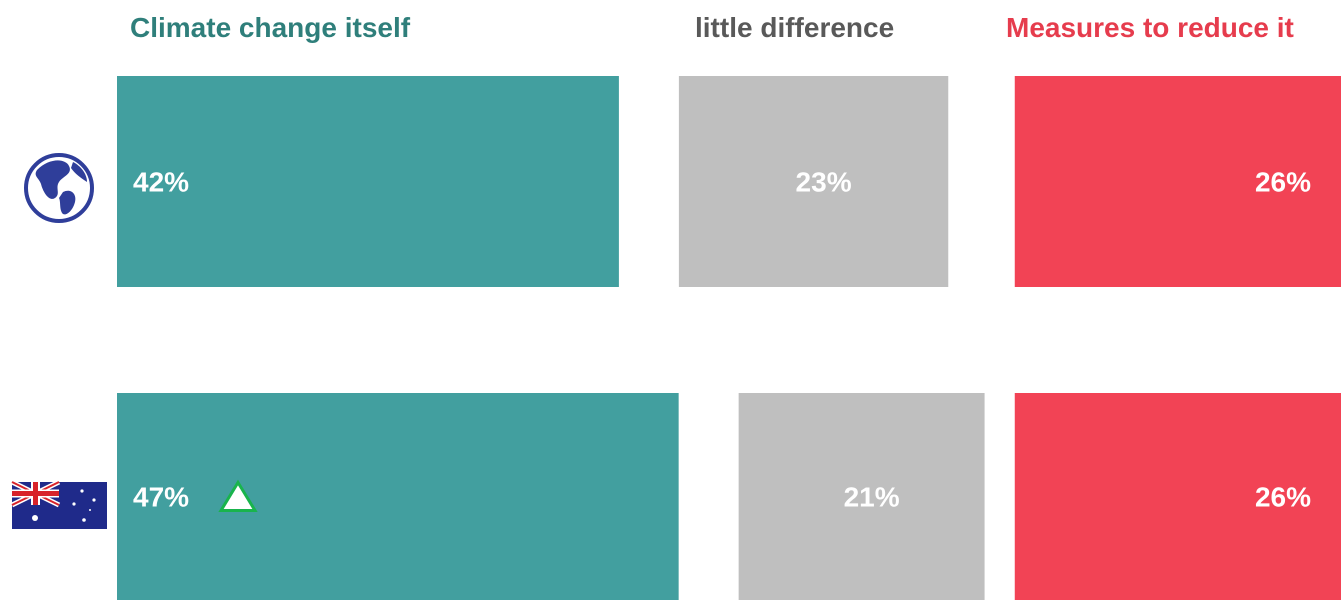 The image size is (1341, 600). Describe the element at coordinates (270, 27) in the screenshot. I see `header-climate-change-itself: Climate change itself` at that location.